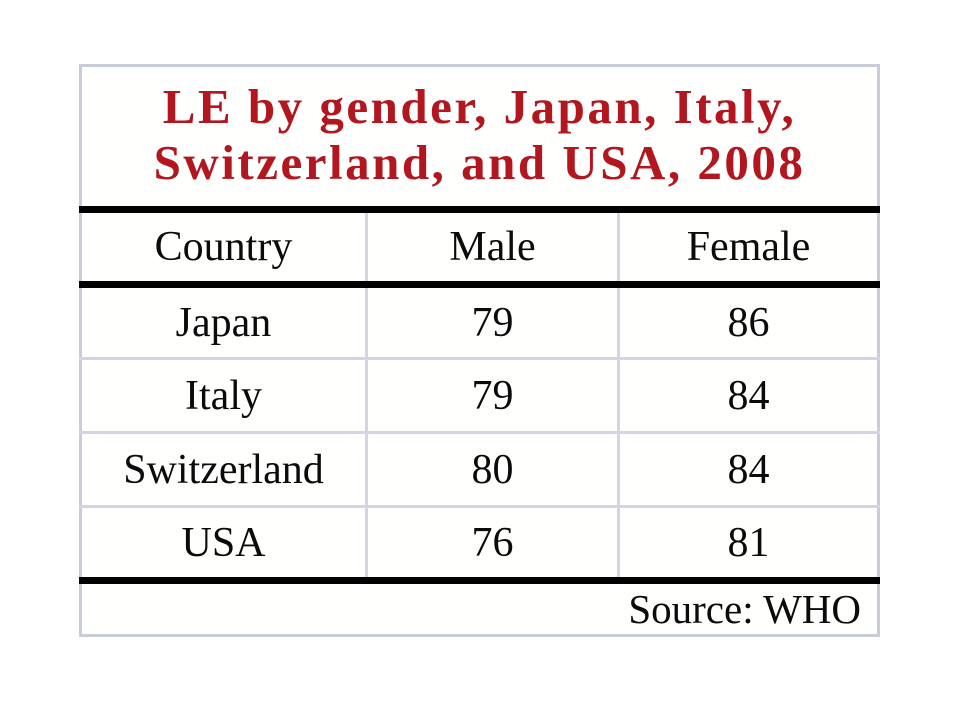  What do you see at coordinates (479, 162) in the screenshot?
I see `table-title-line-2: Switzerland, and USA, 2008` at bounding box center [479, 162].